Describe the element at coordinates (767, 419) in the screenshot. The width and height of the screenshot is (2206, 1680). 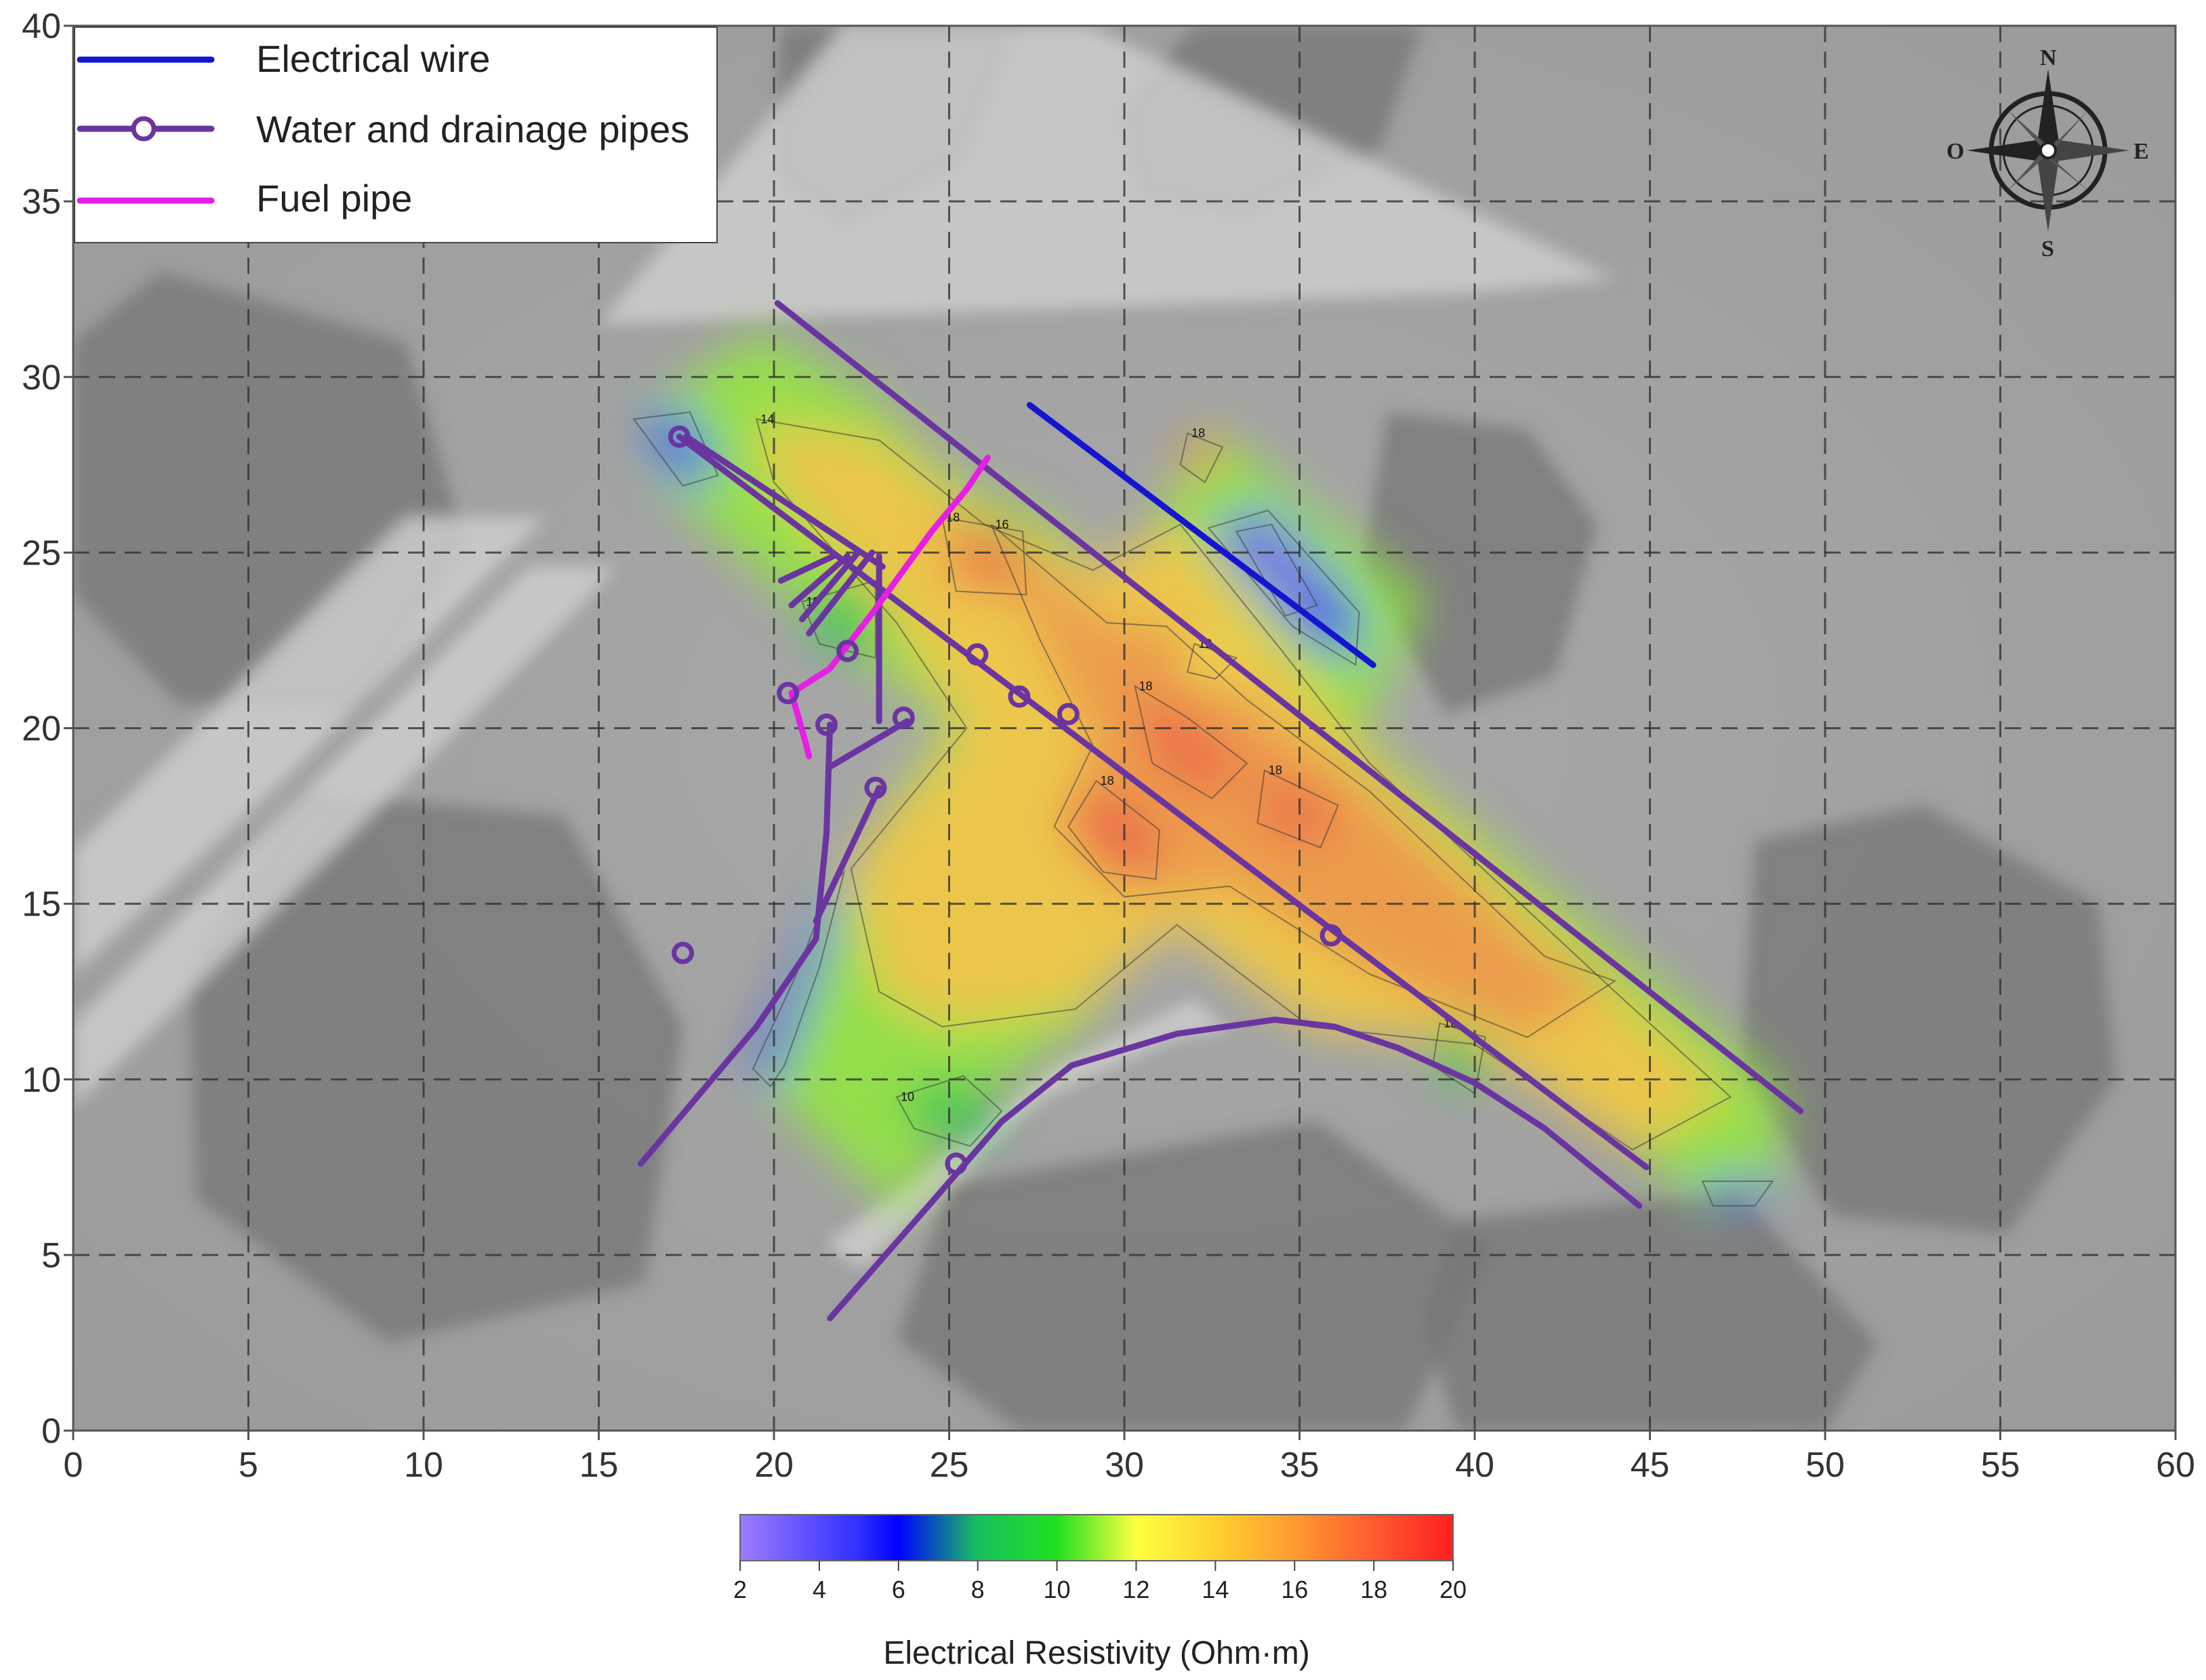
I see `contour-label-0: 14` at that location.